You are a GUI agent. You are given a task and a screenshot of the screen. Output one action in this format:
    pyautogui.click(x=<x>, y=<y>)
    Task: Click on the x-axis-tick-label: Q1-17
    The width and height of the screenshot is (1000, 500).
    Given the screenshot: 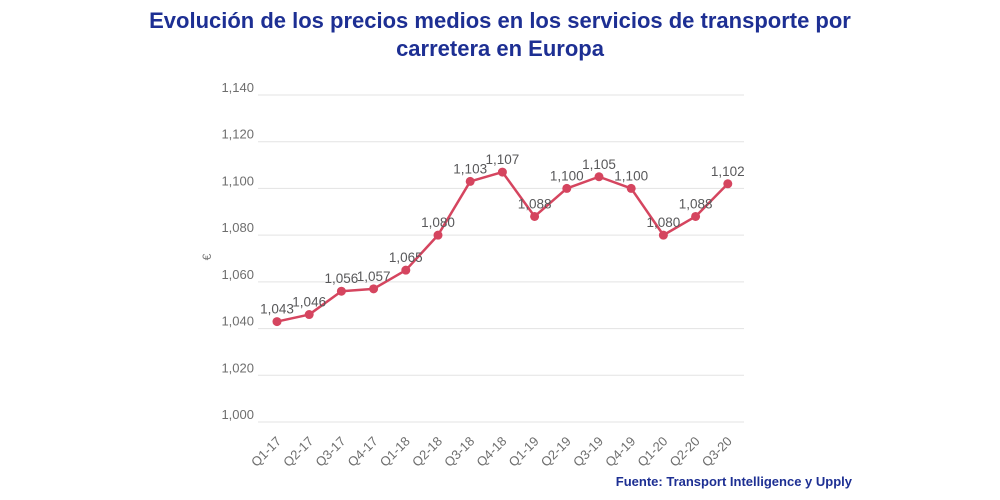 What is the action you would take?
    pyautogui.click(x=266, y=452)
    